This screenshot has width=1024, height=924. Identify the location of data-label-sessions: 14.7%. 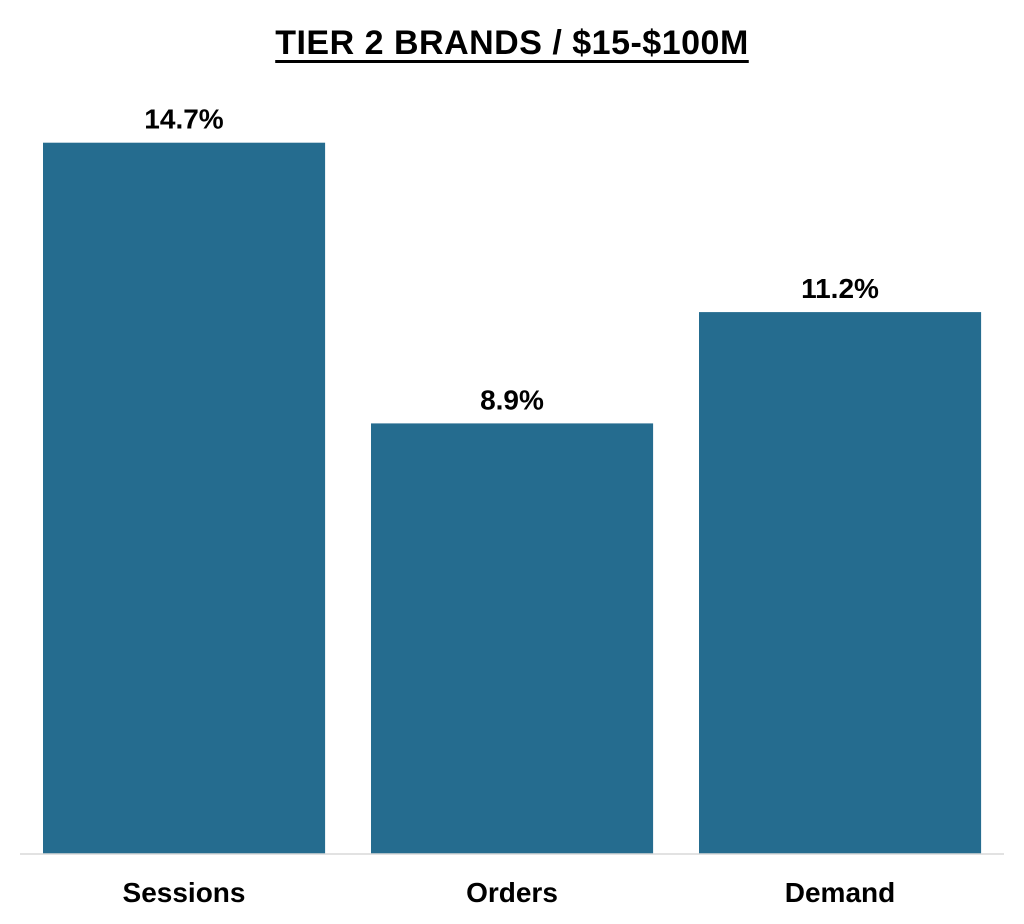
(183, 119).